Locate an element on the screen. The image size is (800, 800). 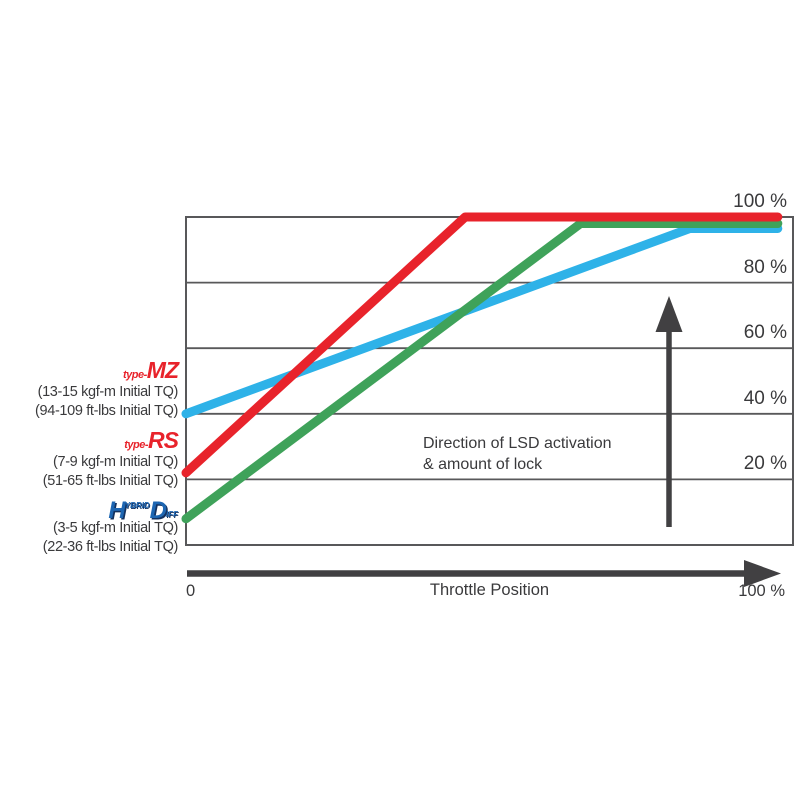
y-tick-label-80: 80 % is located at coordinates (765, 267).